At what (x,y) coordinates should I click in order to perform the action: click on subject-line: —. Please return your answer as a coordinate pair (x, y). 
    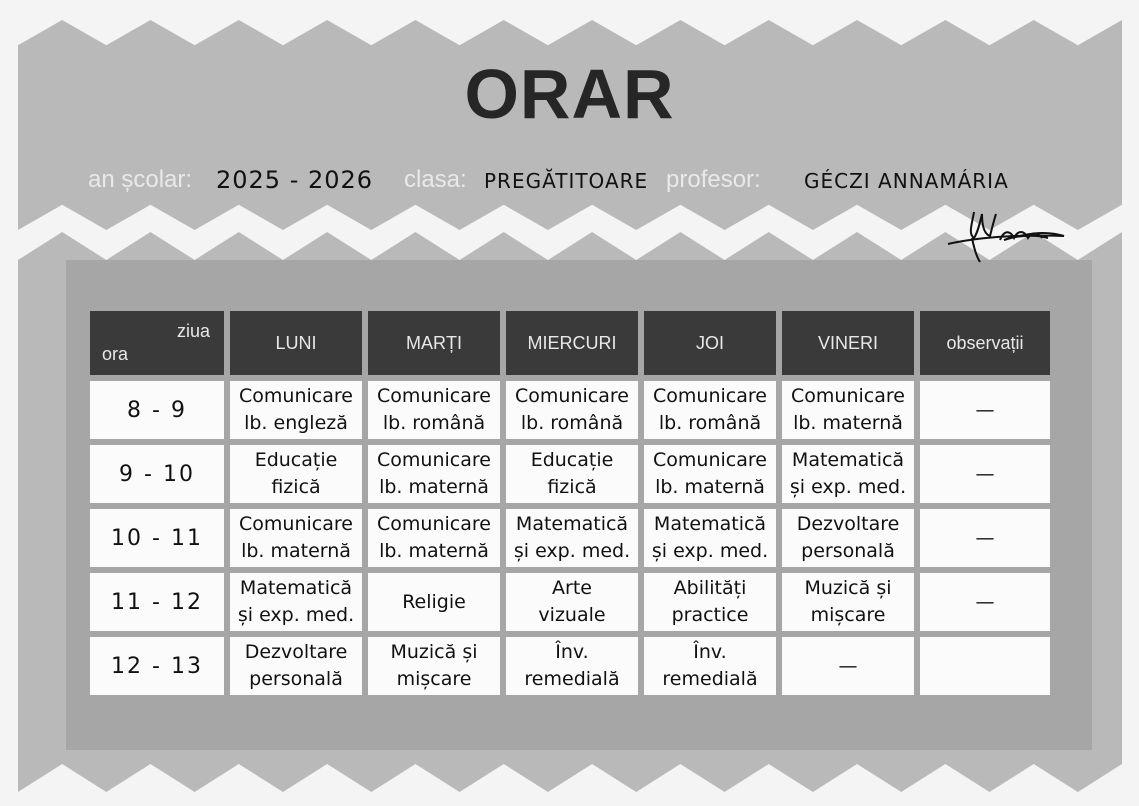
    Looking at the image, I should click on (848, 665).